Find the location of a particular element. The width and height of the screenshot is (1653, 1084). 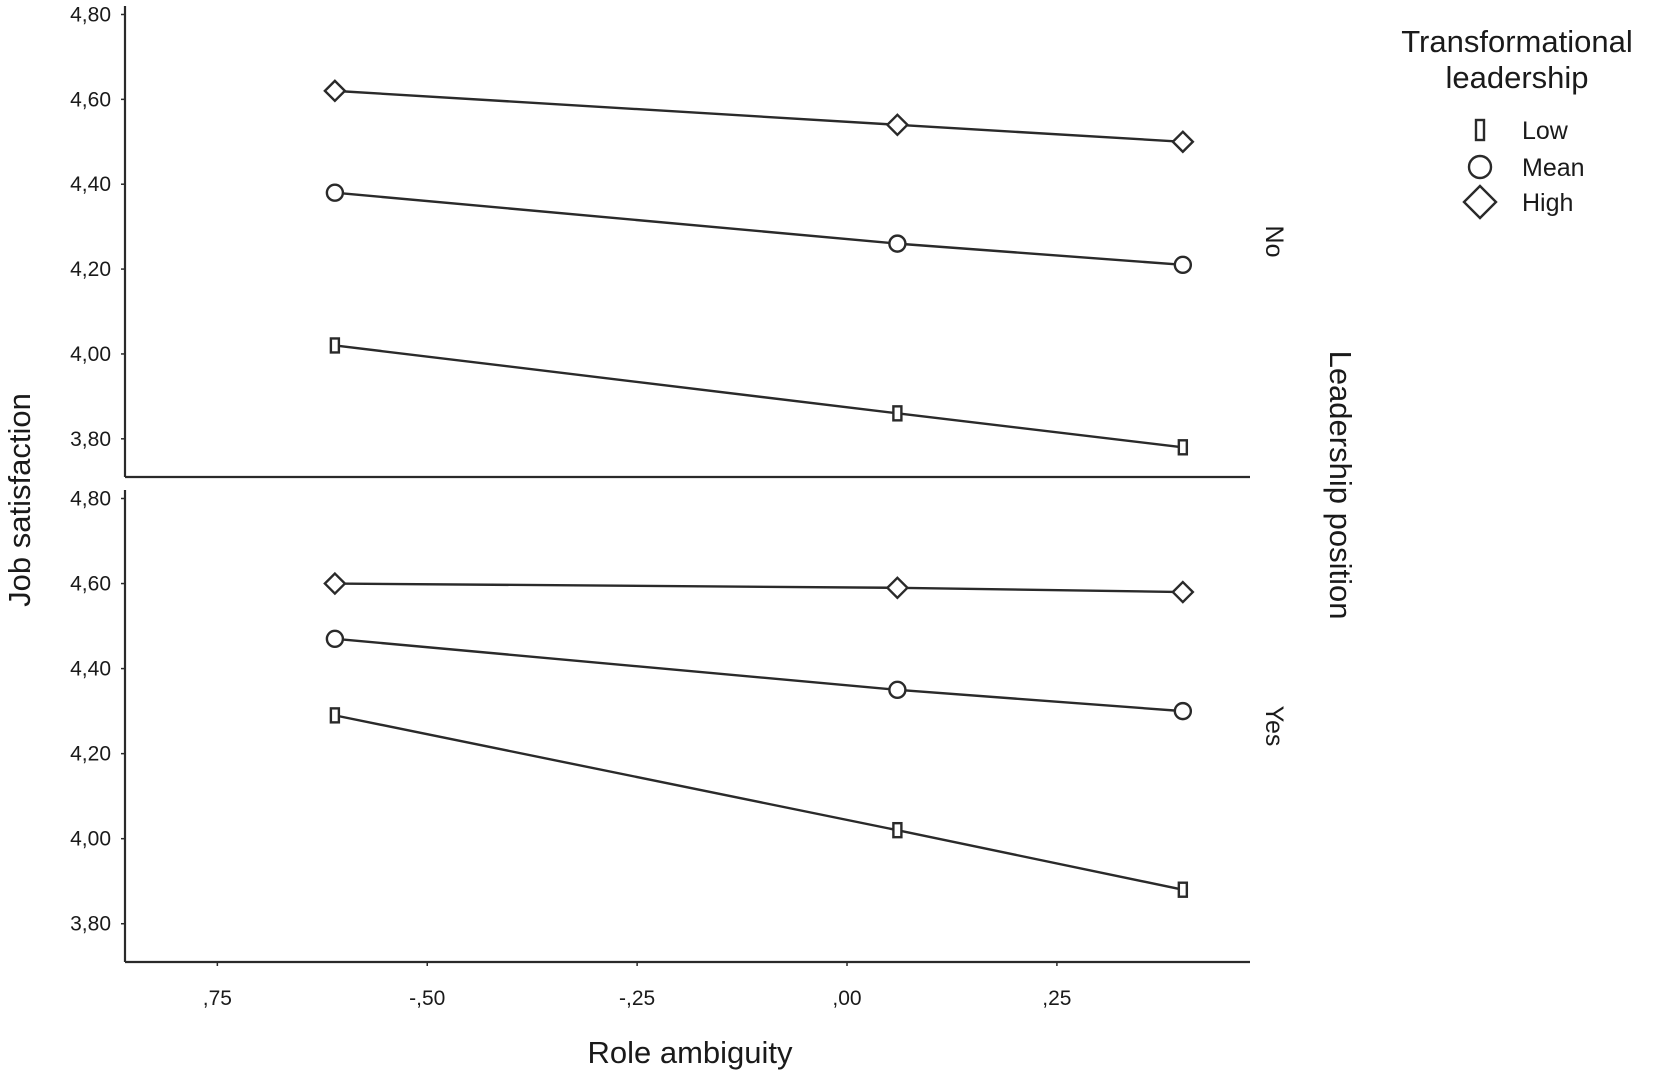

x-tick-label: -,25 is located at coordinates (637, 998).